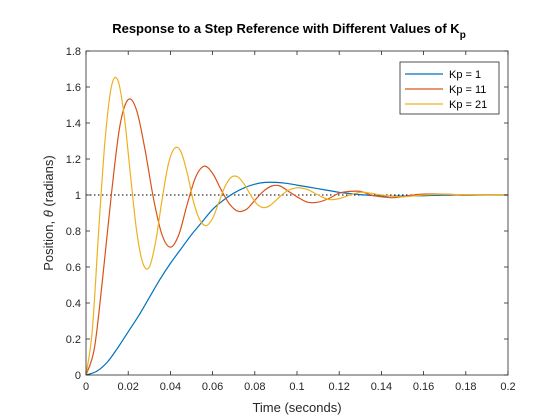 This screenshot has height=420, width=560. I want to click on y-tick-label: 0.6, so click(73, 268).